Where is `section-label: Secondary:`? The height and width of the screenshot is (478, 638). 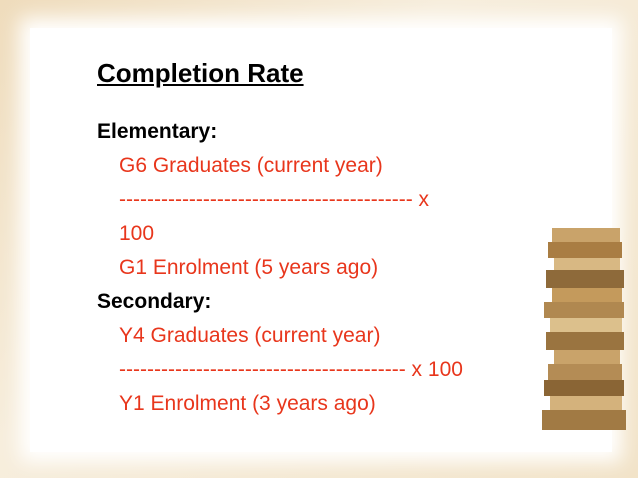 section-label: Secondary: is located at coordinates (154, 301).